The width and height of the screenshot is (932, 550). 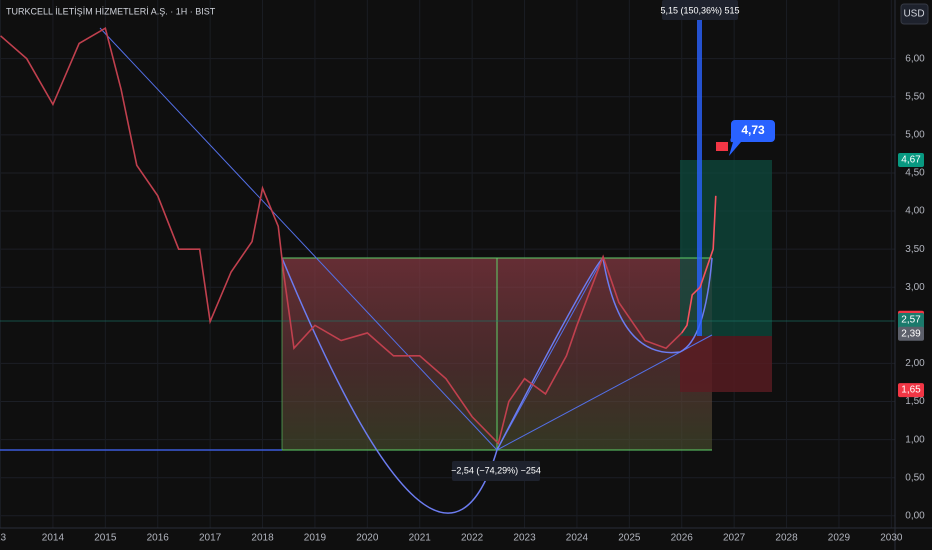 I want to click on price-tag-label: 2,39, so click(x=911, y=333).